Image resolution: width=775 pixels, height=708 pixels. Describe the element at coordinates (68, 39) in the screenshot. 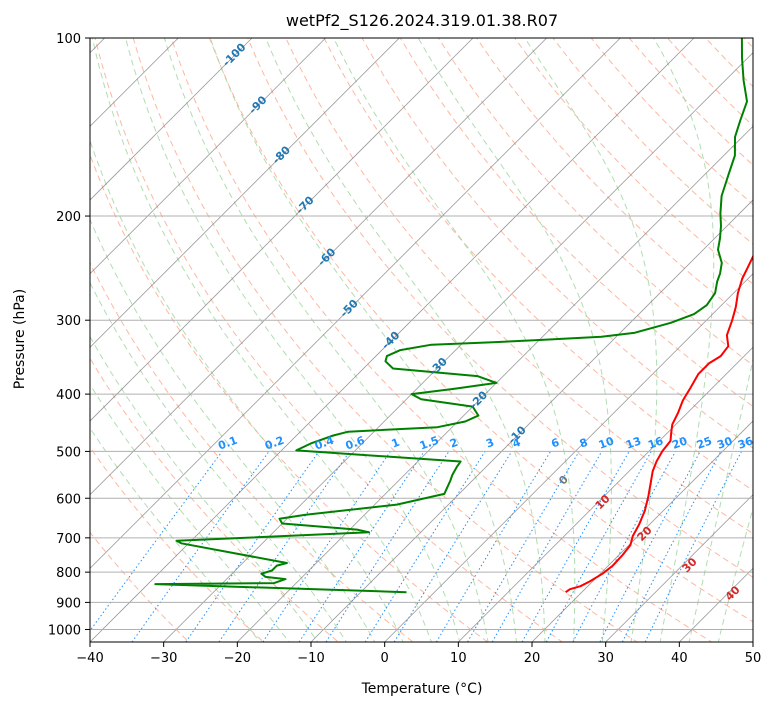

I see `y-tick-label: 100` at that location.